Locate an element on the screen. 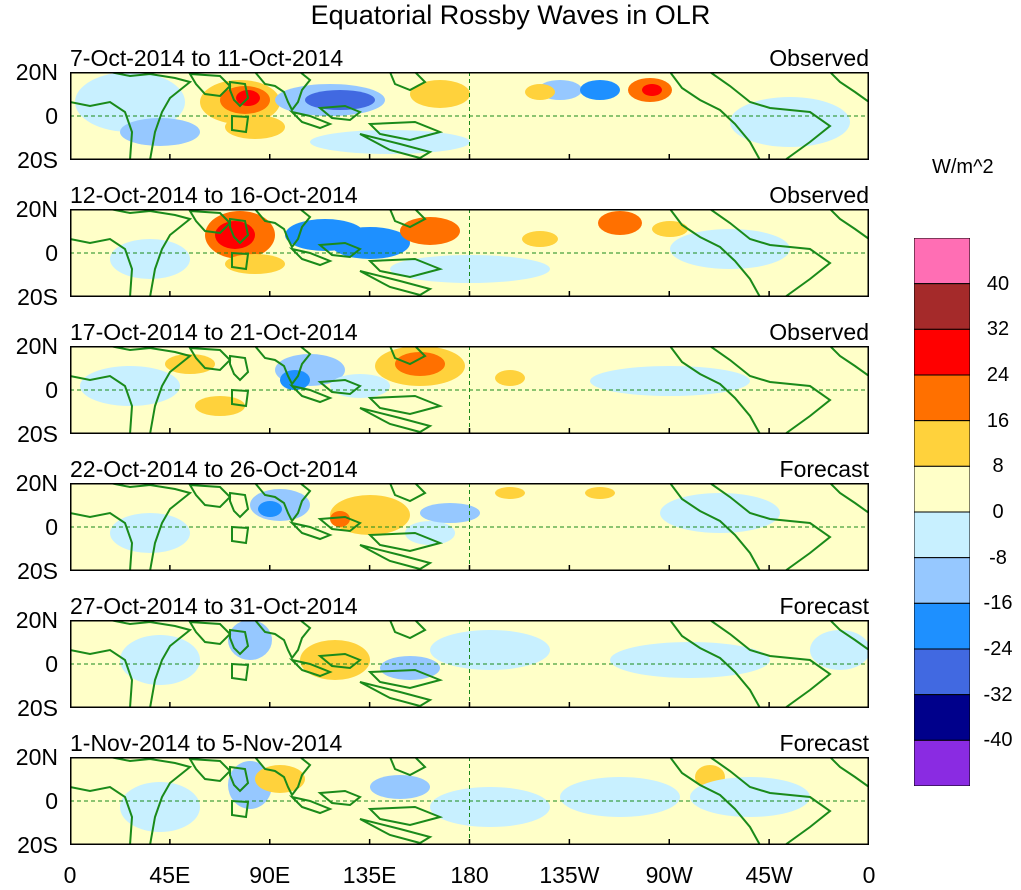 The height and width of the screenshot is (890, 1021). colorbar-label: -8 is located at coordinates (998, 557).